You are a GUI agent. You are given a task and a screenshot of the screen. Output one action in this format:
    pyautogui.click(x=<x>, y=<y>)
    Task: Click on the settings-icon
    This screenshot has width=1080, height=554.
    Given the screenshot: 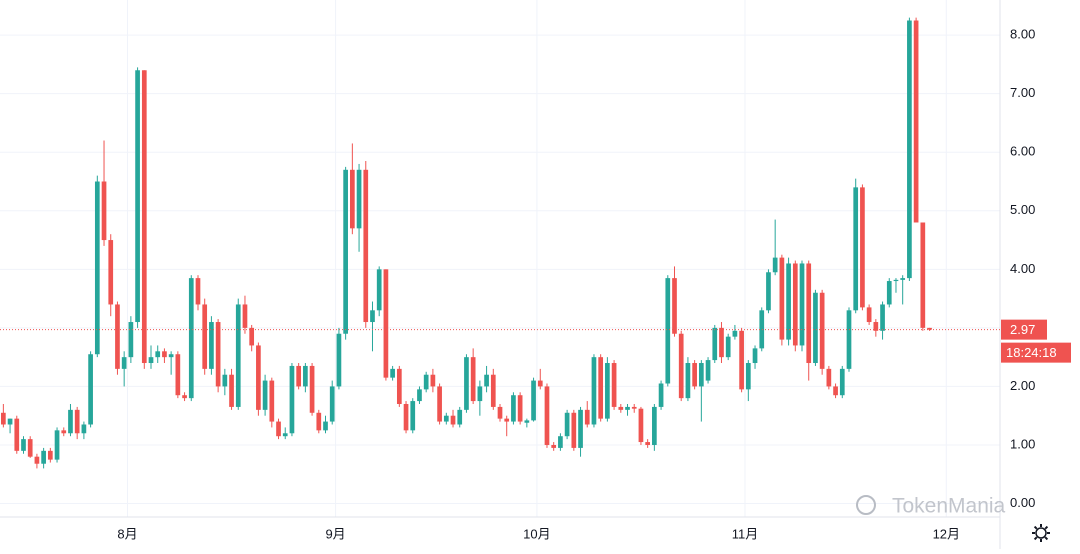 What is the action you would take?
    pyautogui.click(x=1041, y=533)
    